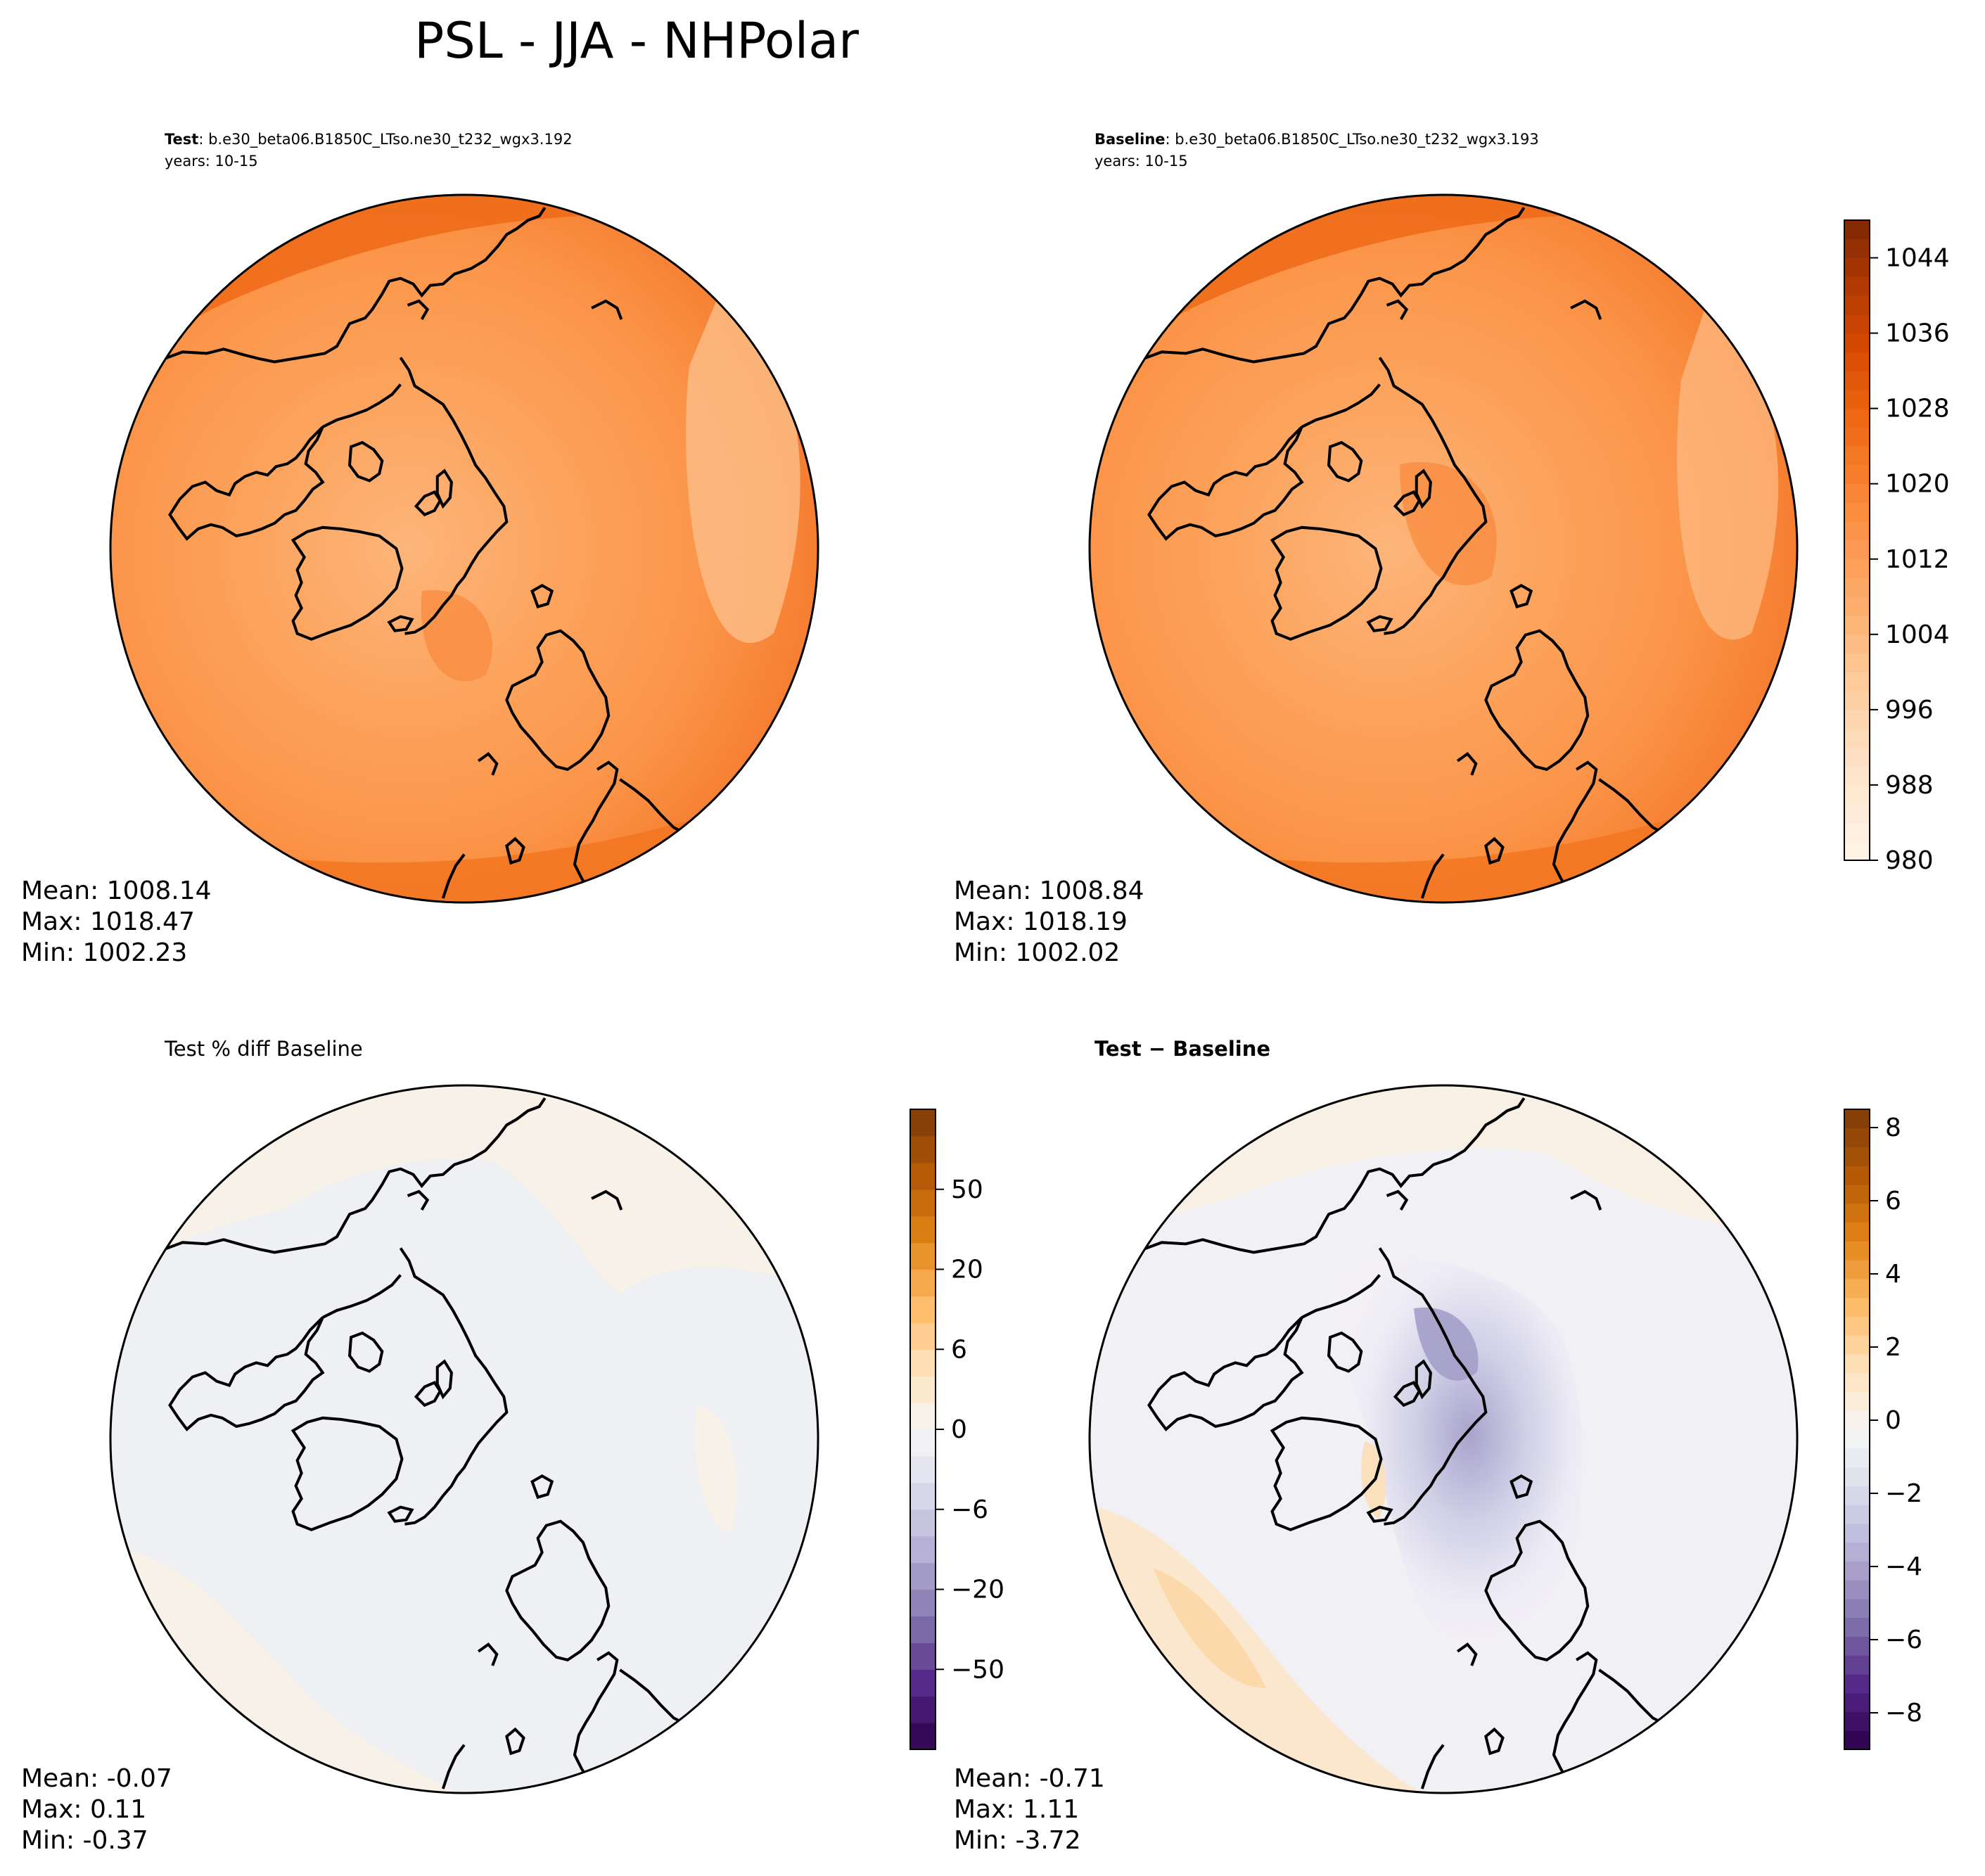 The width and height of the screenshot is (1985, 1876). Describe the element at coordinates (977, 1590) in the screenshot. I see `colorbar-pct-tick-label: −20` at that location.